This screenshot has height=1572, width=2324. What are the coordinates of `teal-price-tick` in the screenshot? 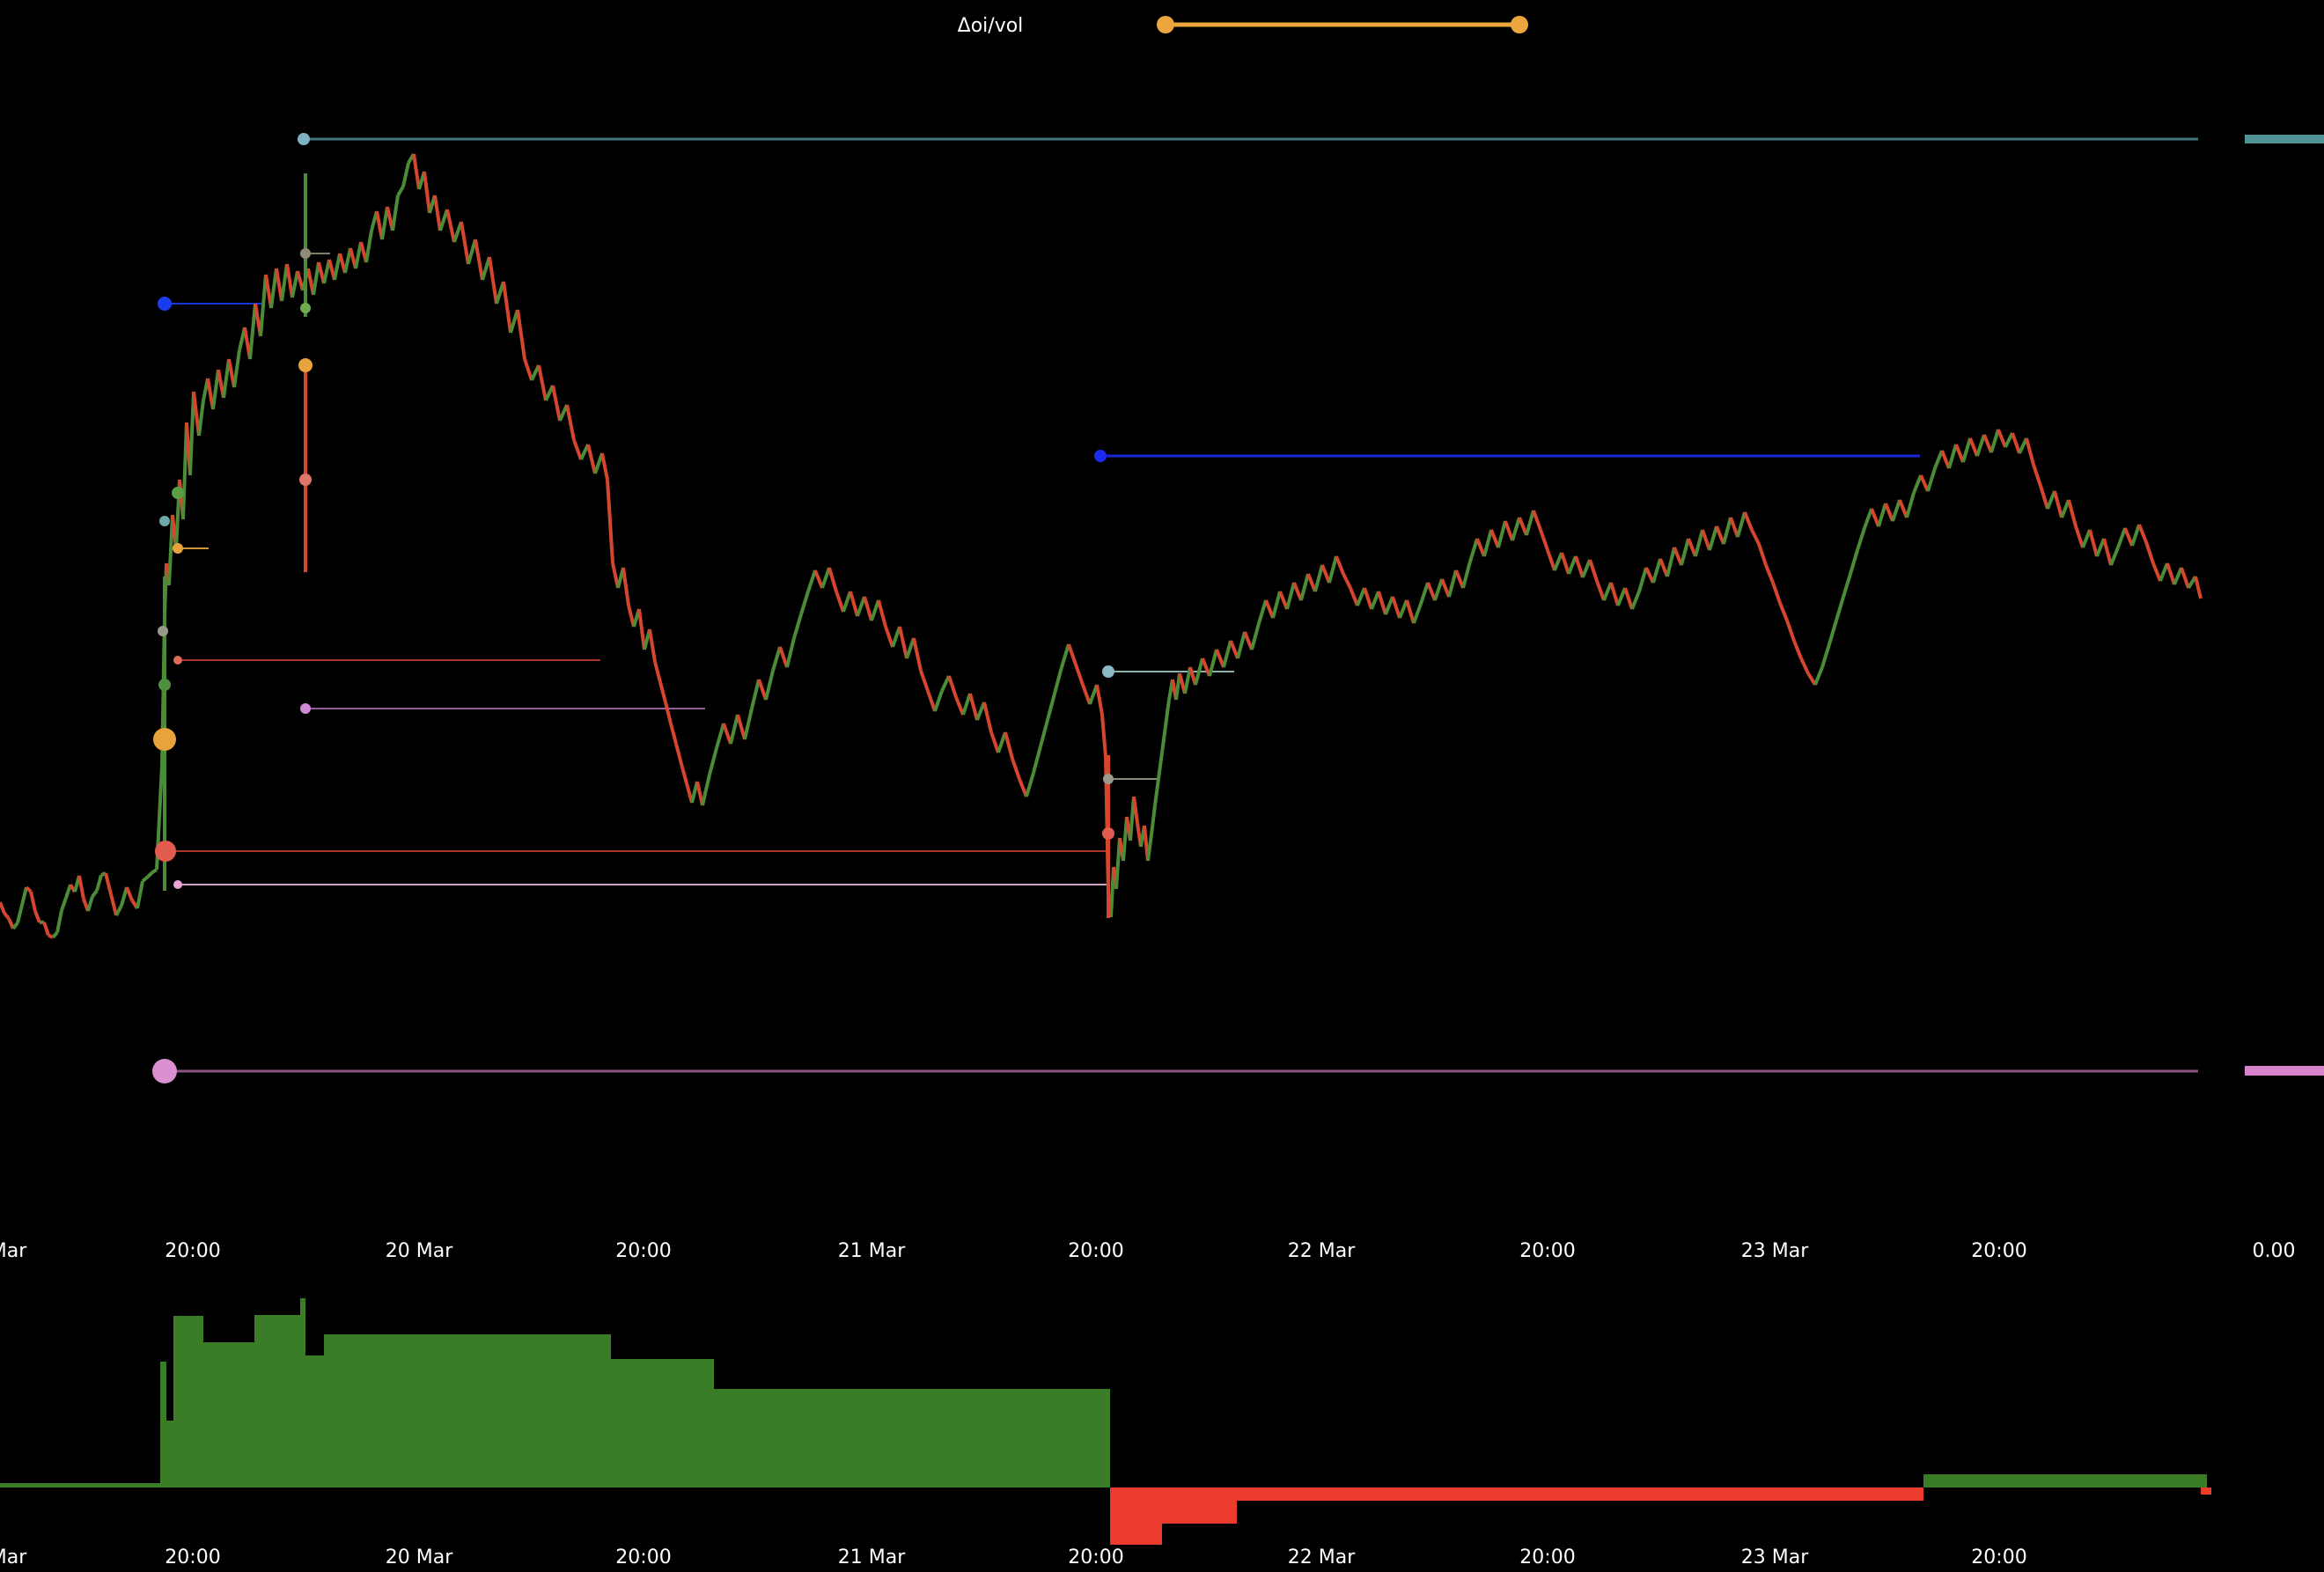 It's located at (2284, 139).